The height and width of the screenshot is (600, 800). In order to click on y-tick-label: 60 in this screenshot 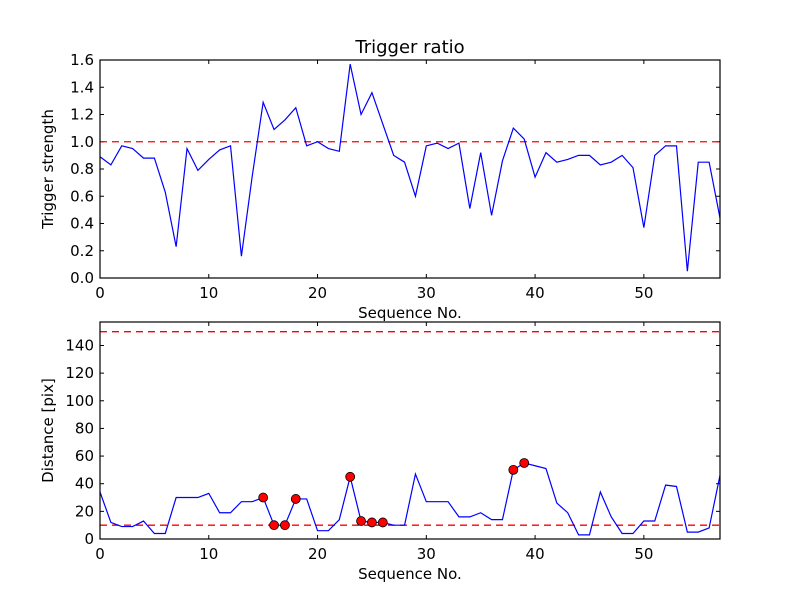, I will do `click(84, 456)`.